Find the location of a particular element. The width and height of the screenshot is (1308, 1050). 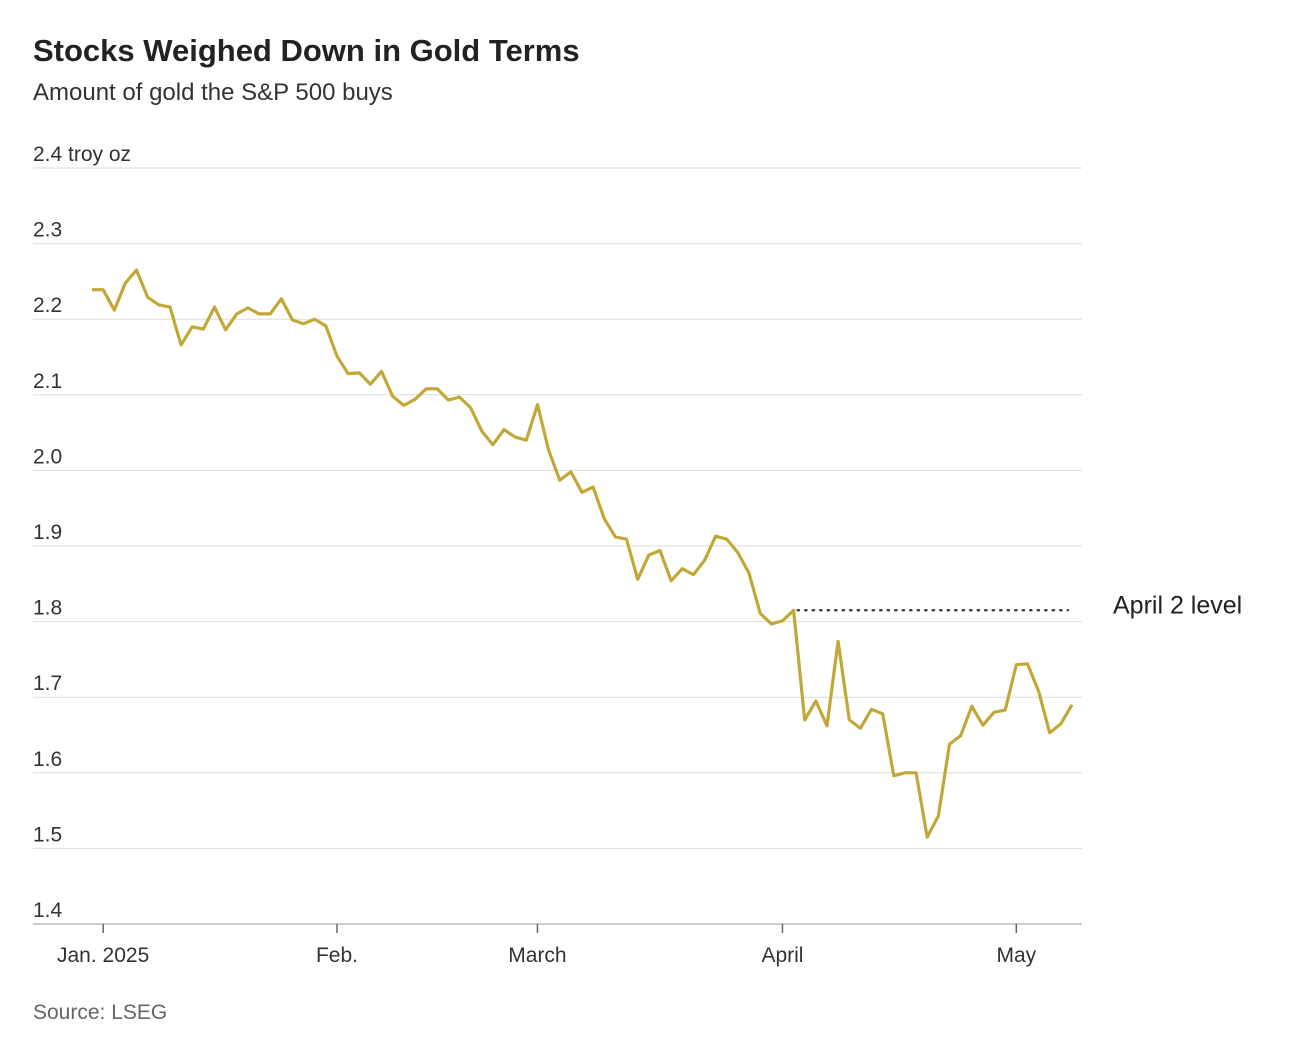

y-tick-label: 1.4 is located at coordinates (48, 910).